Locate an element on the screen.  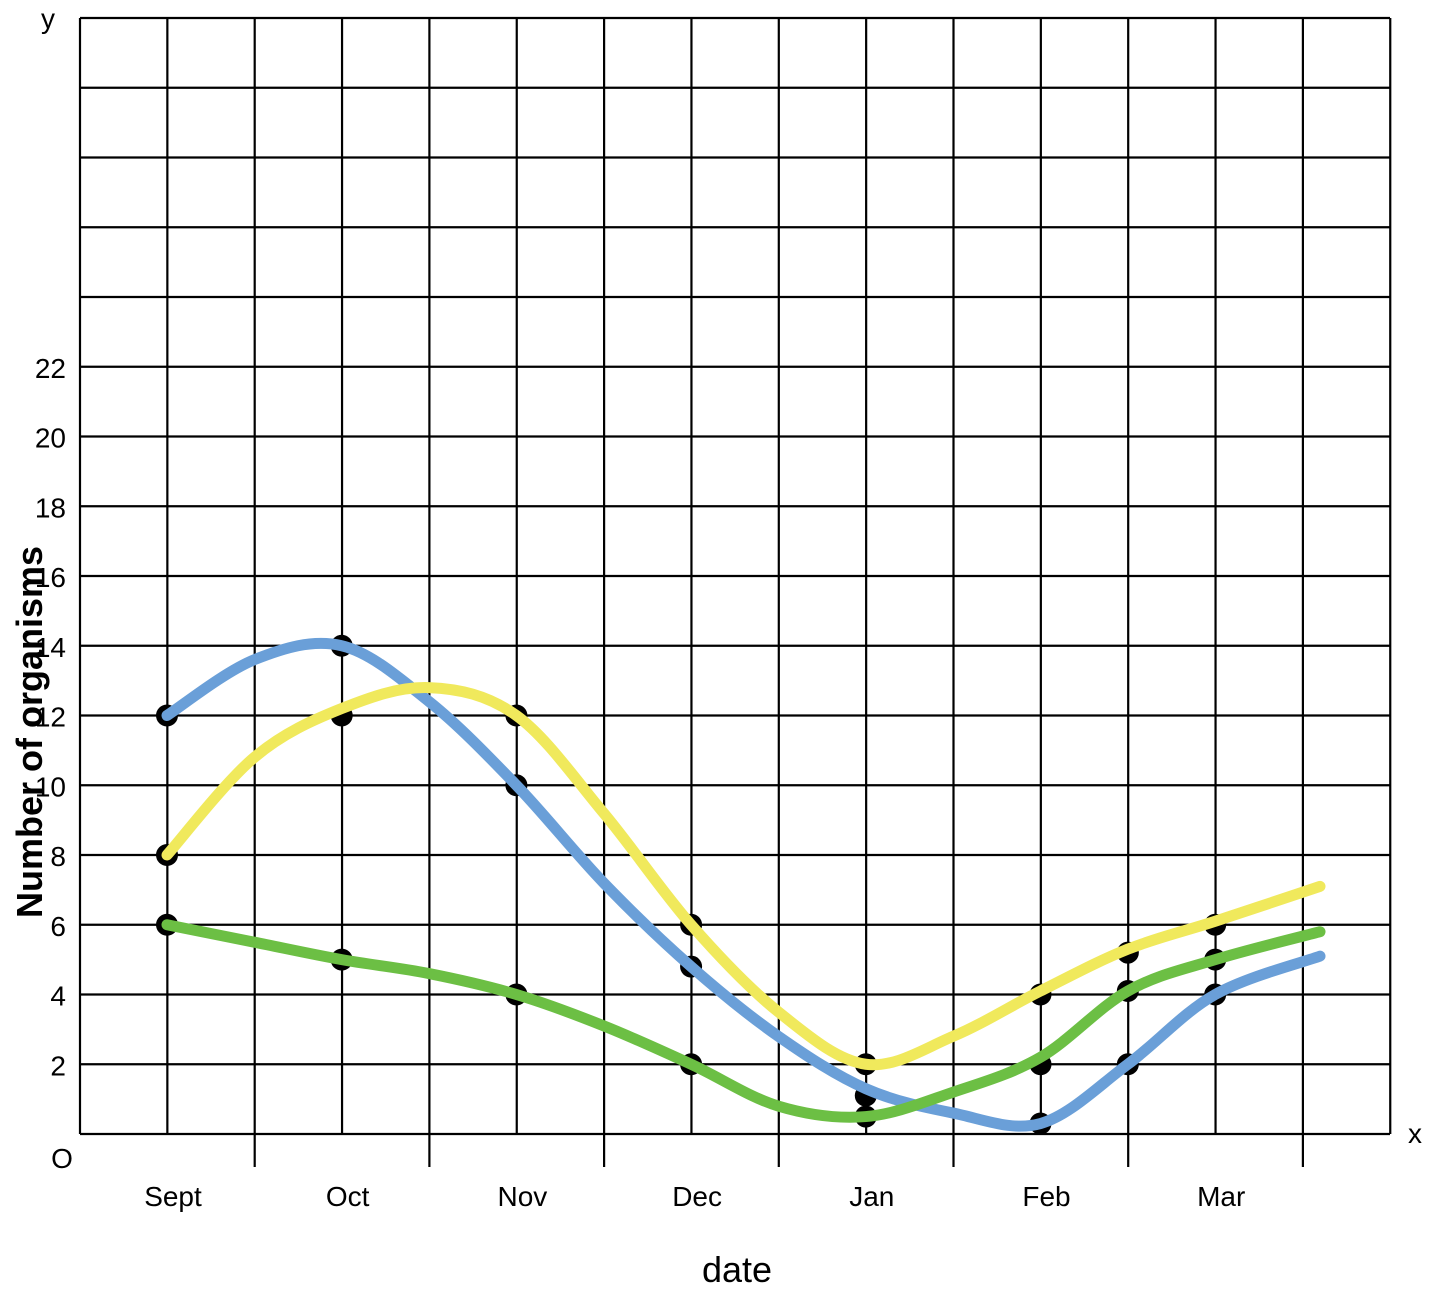
x-tick-label: Nov is located at coordinates (523, 1196).